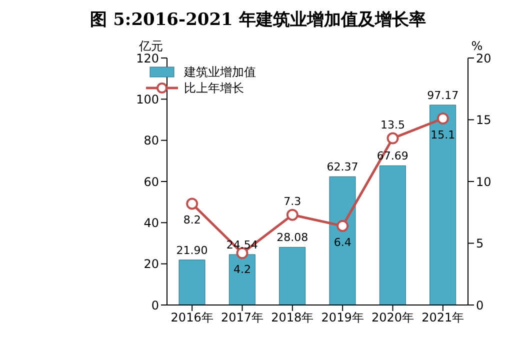 The width and height of the screenshot is (516, 343). What do you see at coordinates (480, 243) in the screenshot?
I see `y2-tick-label: 5` at bounding box center [480, 243].